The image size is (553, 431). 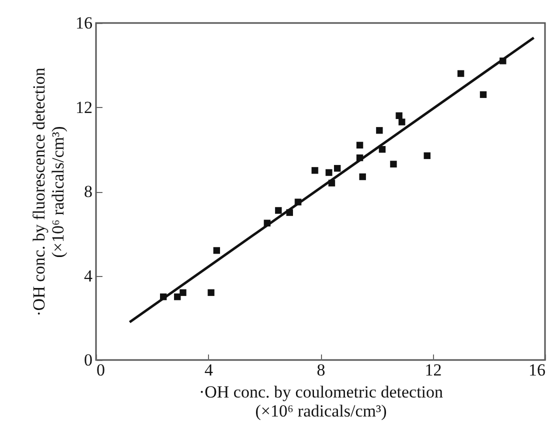 What do you see at coordinates (433, 370) in the screenshot?
I see `x-tick-label: 12` at bounding box center [433, 370].